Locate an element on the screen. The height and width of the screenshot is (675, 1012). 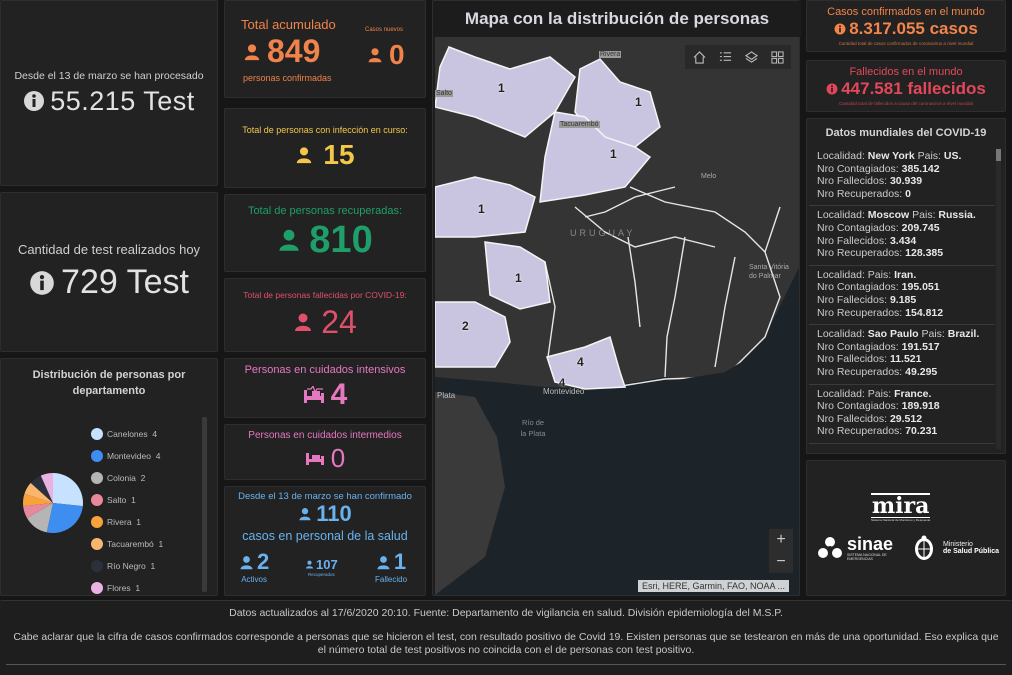
map-count-artigas: 1 is located at coordinates (501, 88).